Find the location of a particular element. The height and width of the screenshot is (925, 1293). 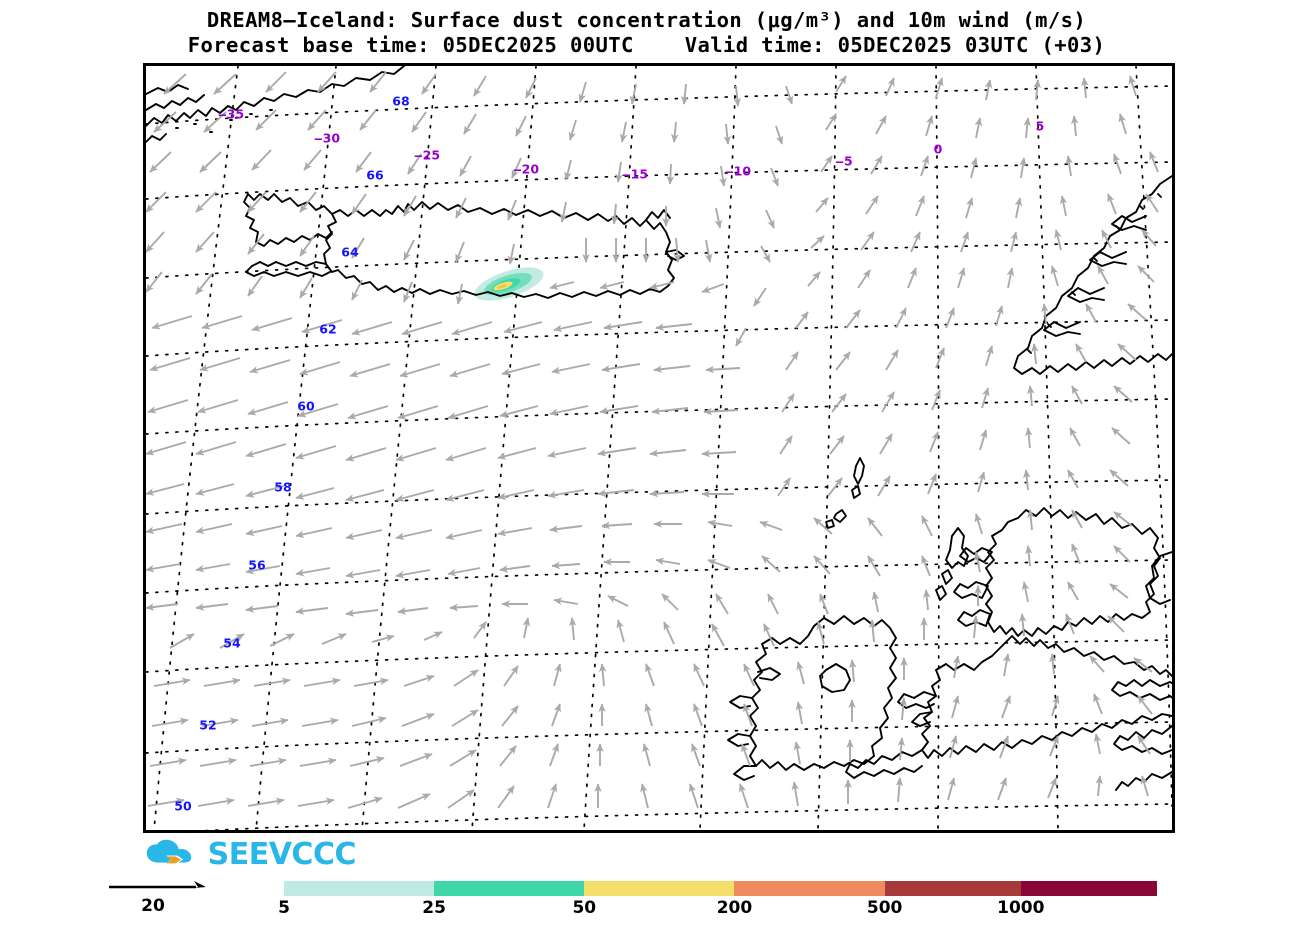

longitude-label: ‒25 is located at coordinates (427, 155).